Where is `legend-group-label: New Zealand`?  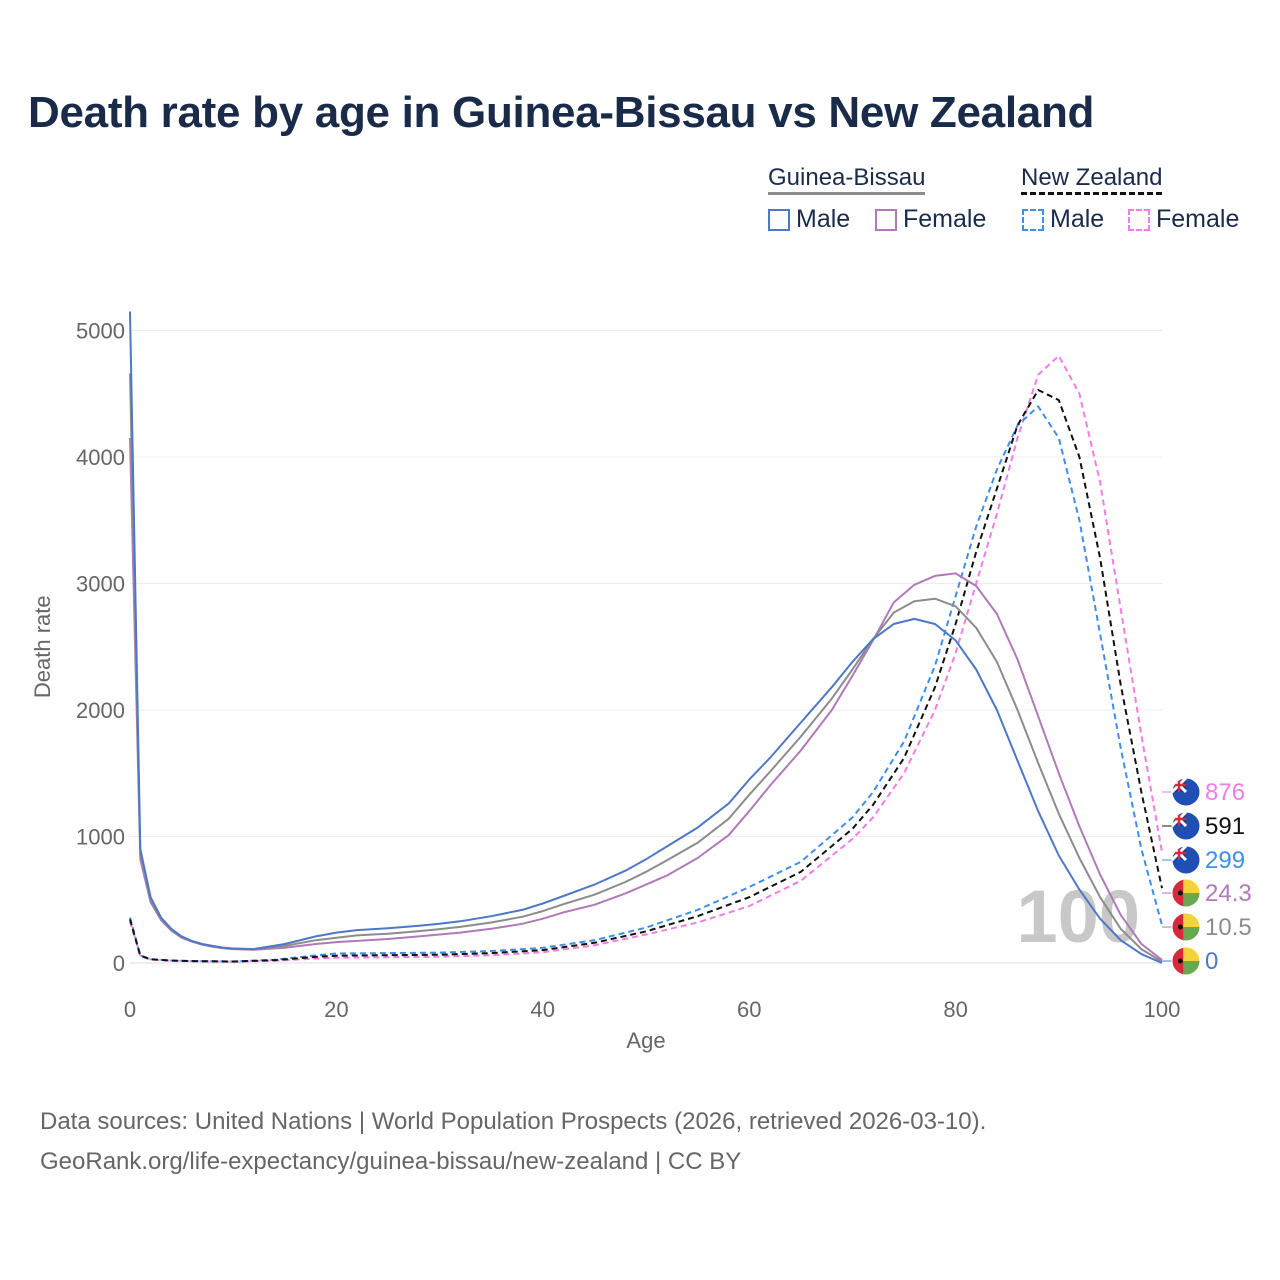
legend-group-label: New Zealand is located at coordinates (1092, 177).